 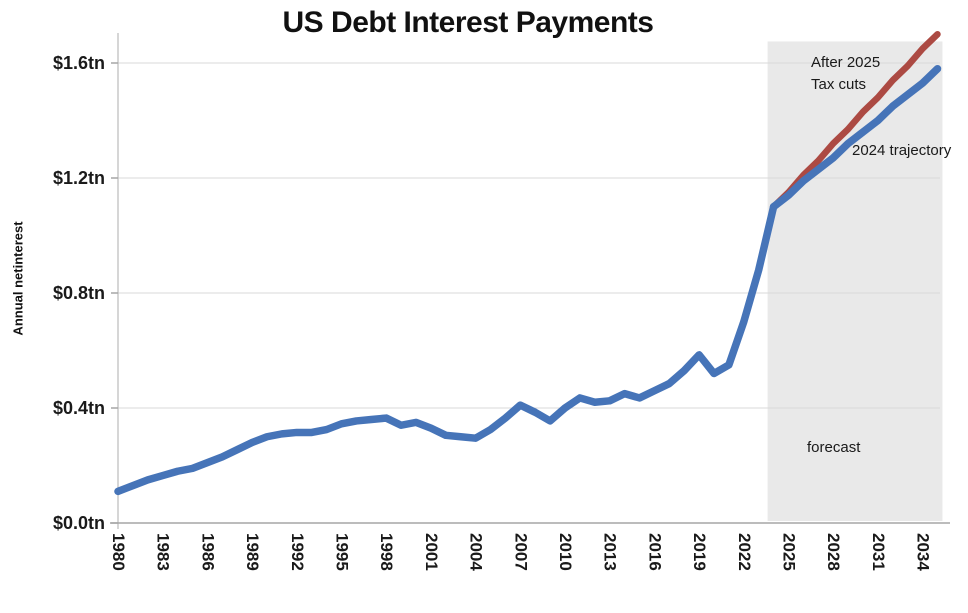 I want to click on x-tick-label: 1983, so click(x=163, y=552).